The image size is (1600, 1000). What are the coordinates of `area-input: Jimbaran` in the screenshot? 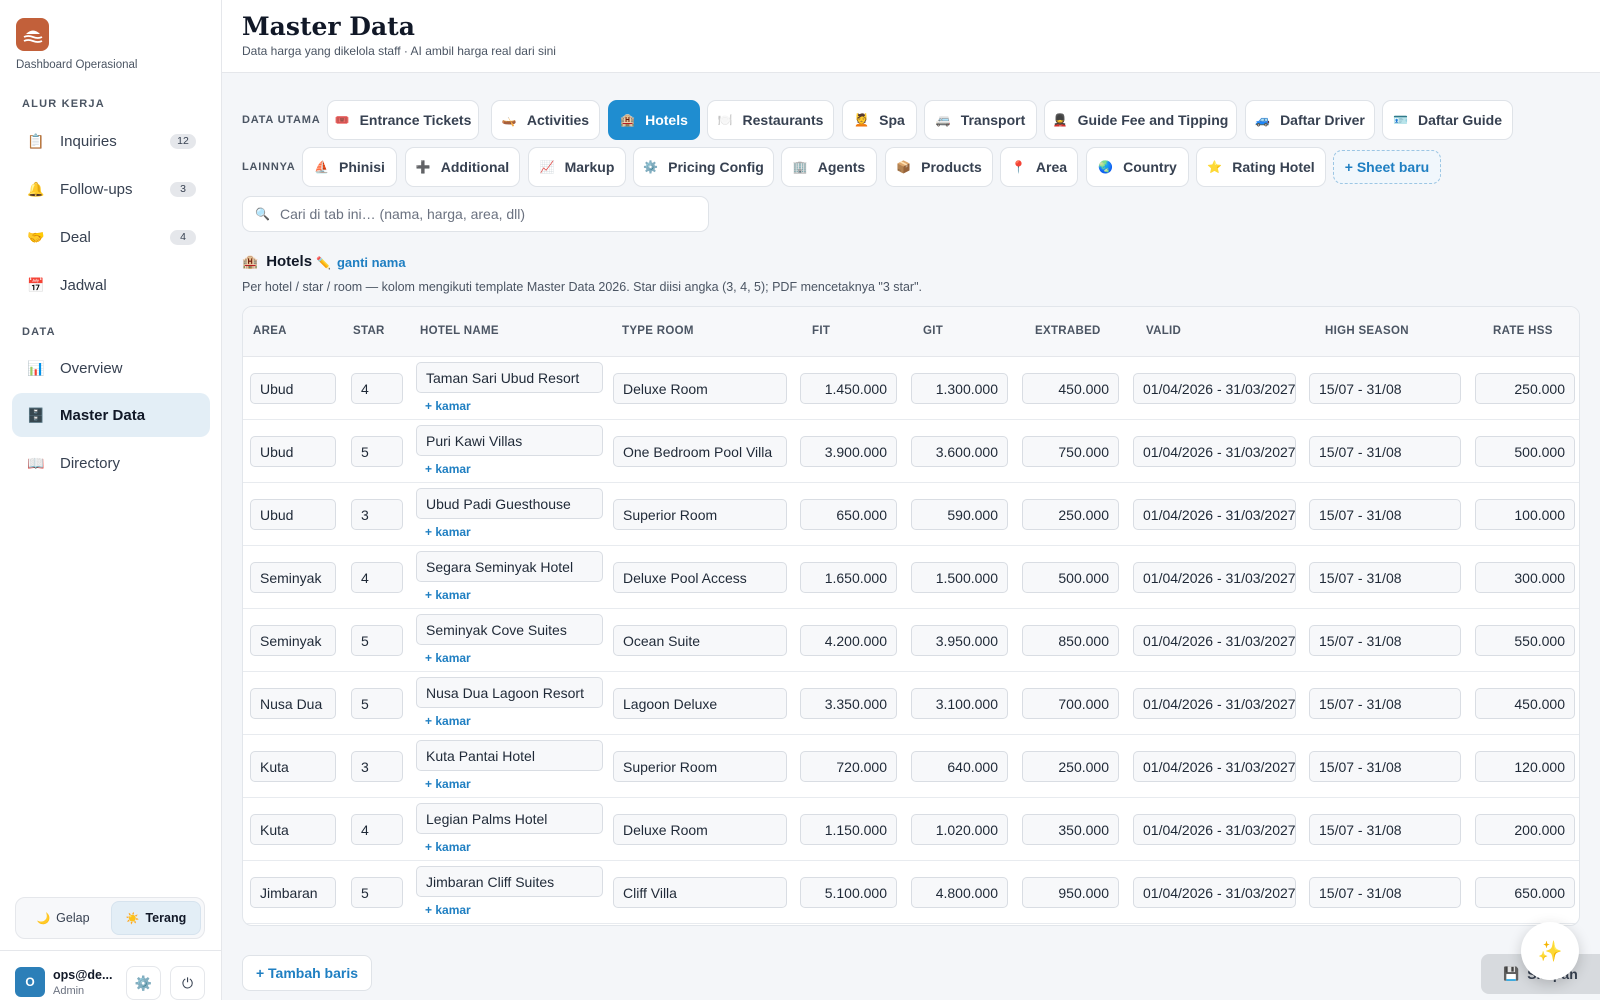 It's located at (293, 892).